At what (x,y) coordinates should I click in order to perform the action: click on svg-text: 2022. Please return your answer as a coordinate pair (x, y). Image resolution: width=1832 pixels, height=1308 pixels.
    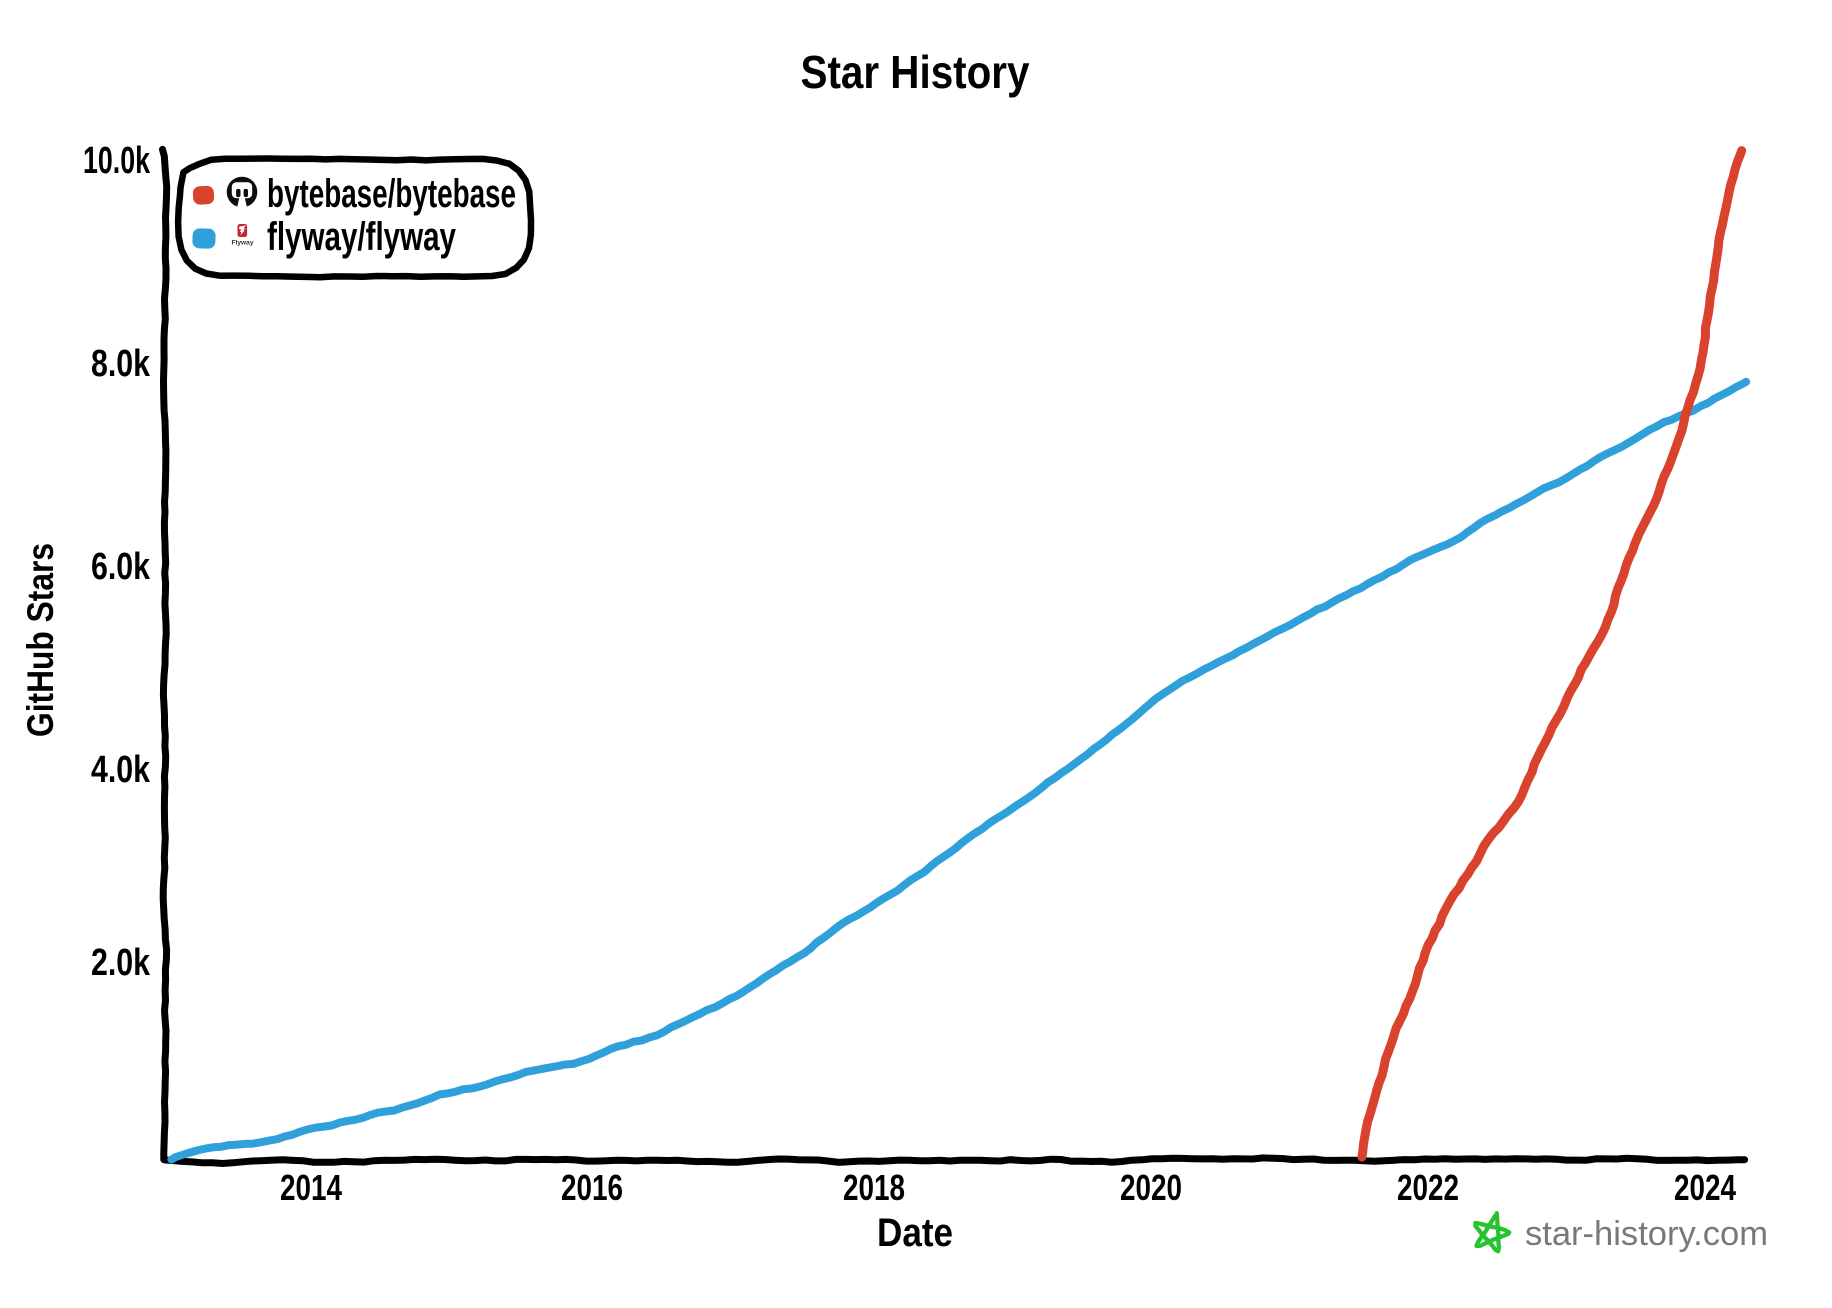
    Looking at the image, I should click on (1428, 1187).